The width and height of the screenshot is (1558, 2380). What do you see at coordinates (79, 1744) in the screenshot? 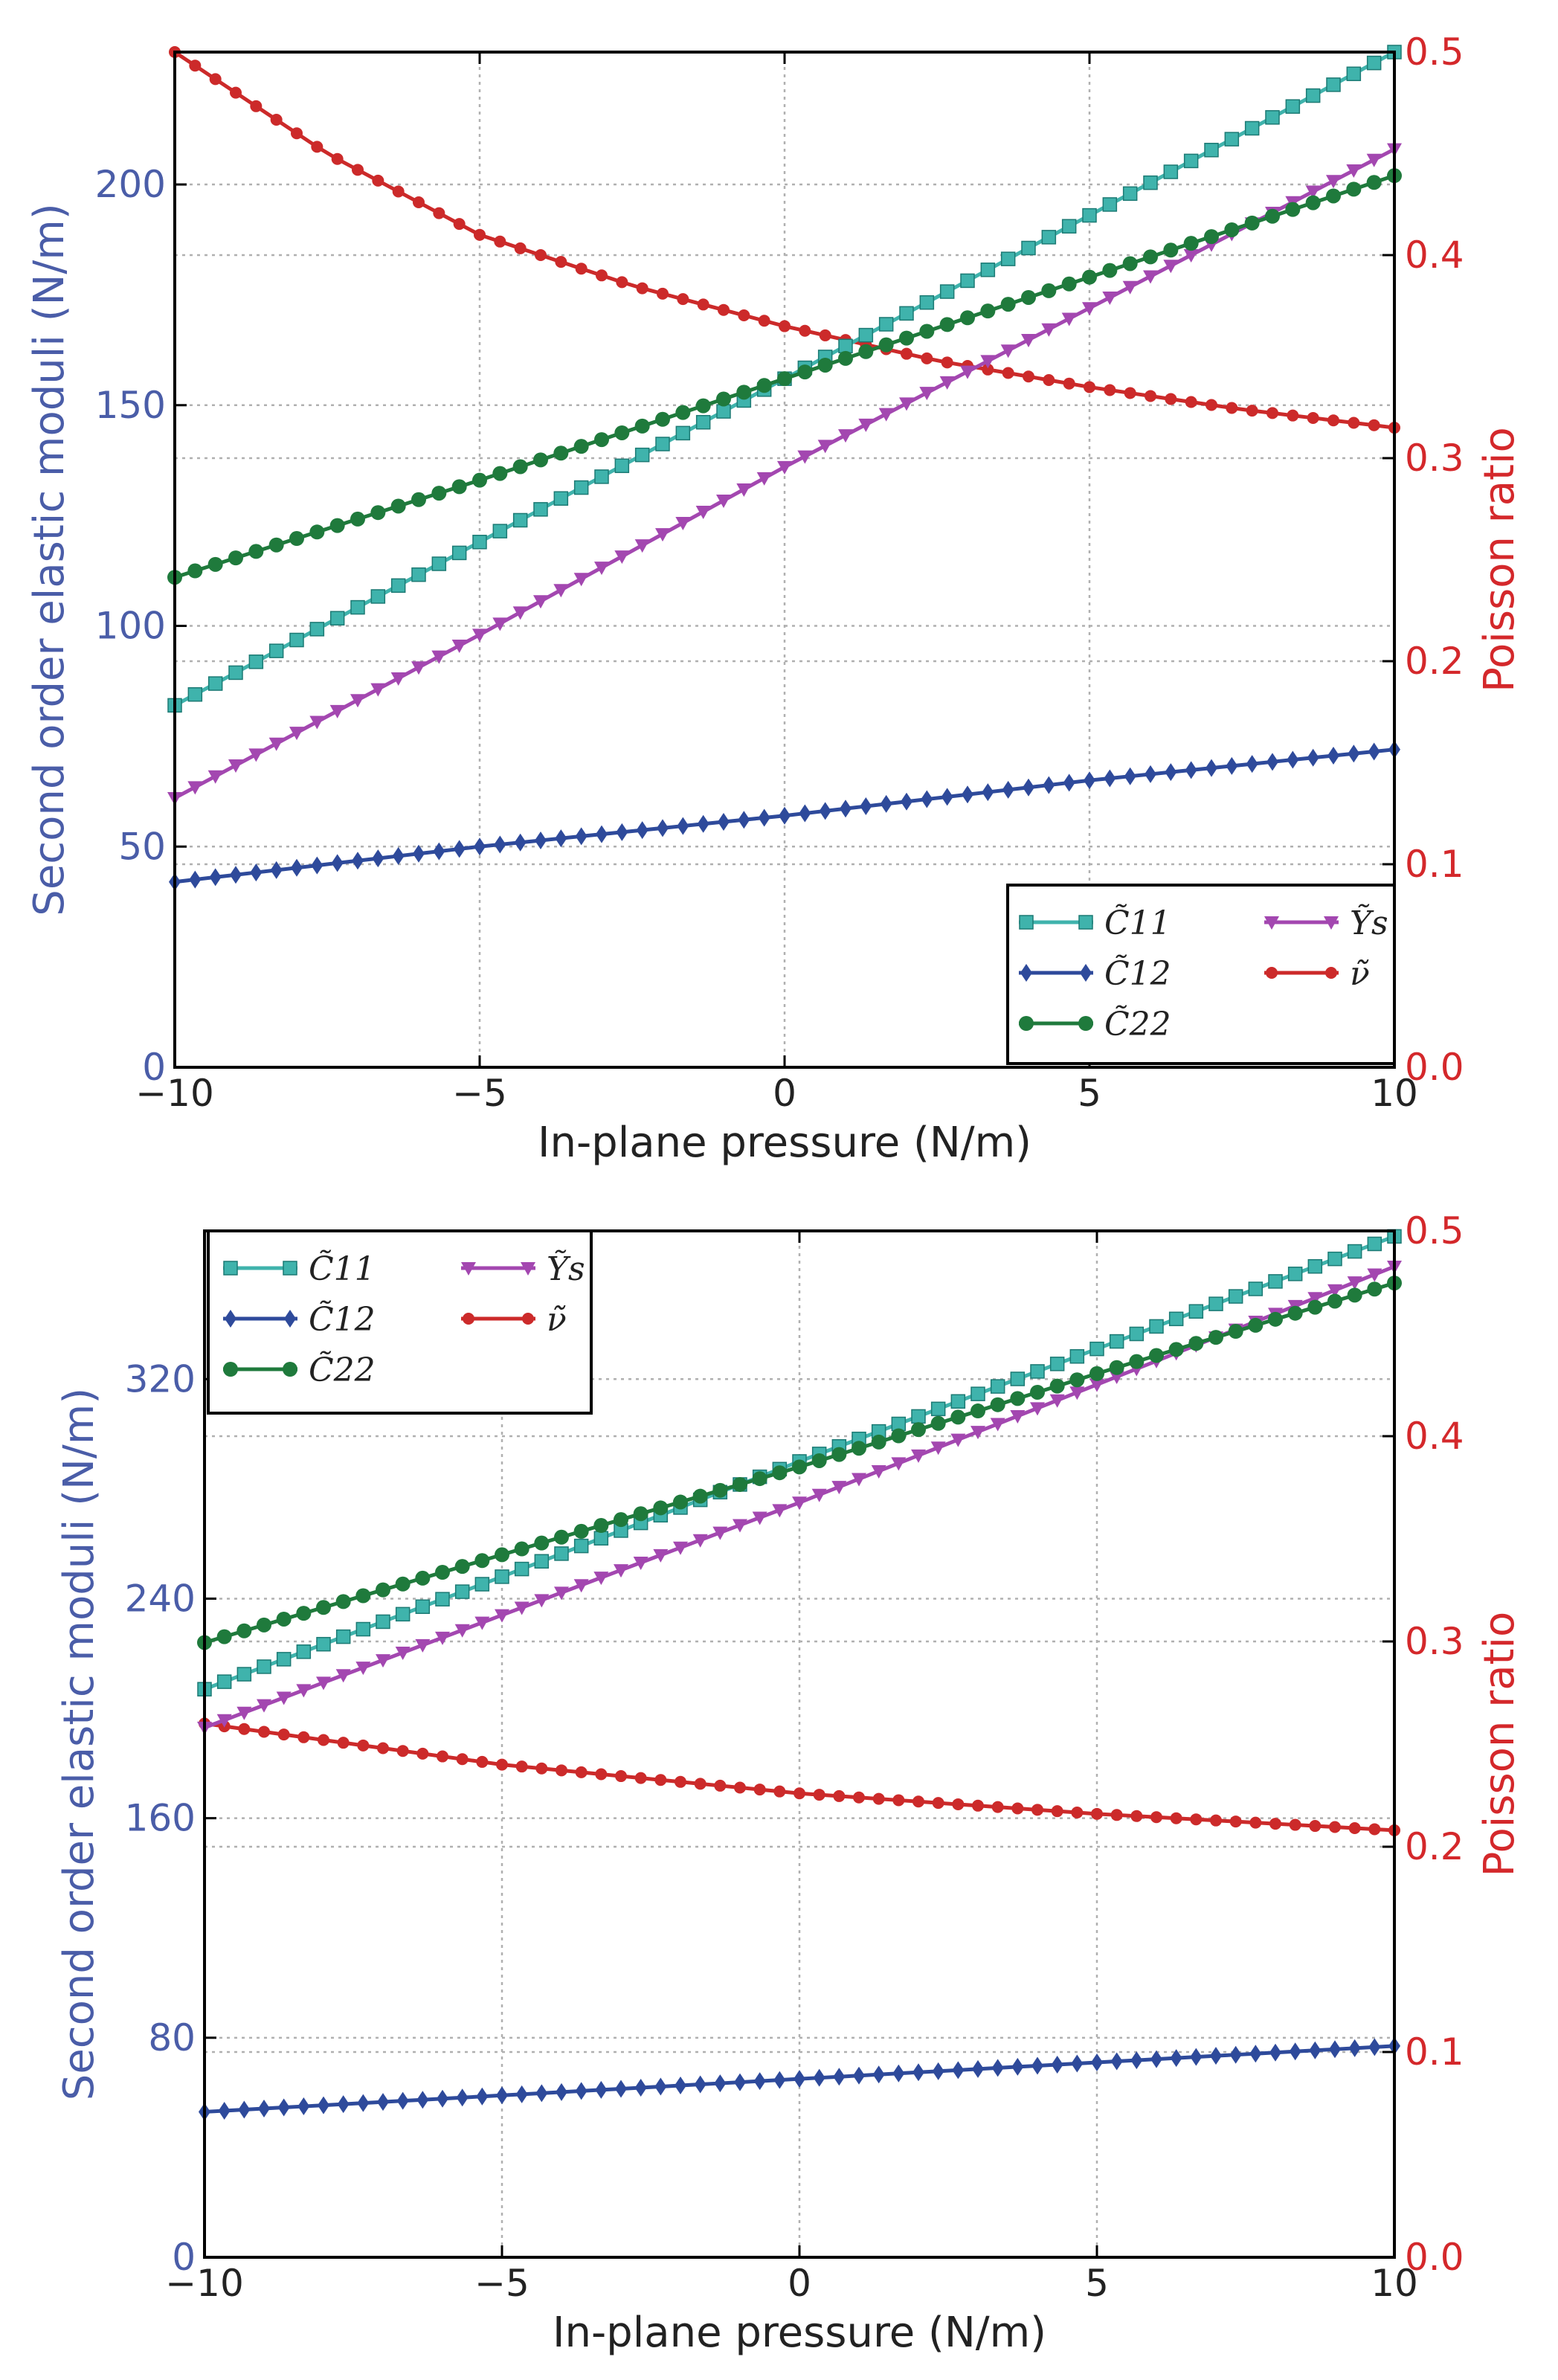
I see `y-axis-label-bottom: Second order elastic moduli (N/m)` at bounding box center [79, 1744].